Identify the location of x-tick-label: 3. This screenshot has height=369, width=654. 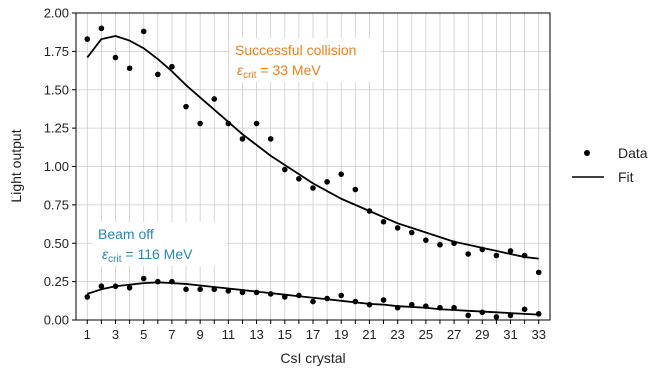
(115, 334).